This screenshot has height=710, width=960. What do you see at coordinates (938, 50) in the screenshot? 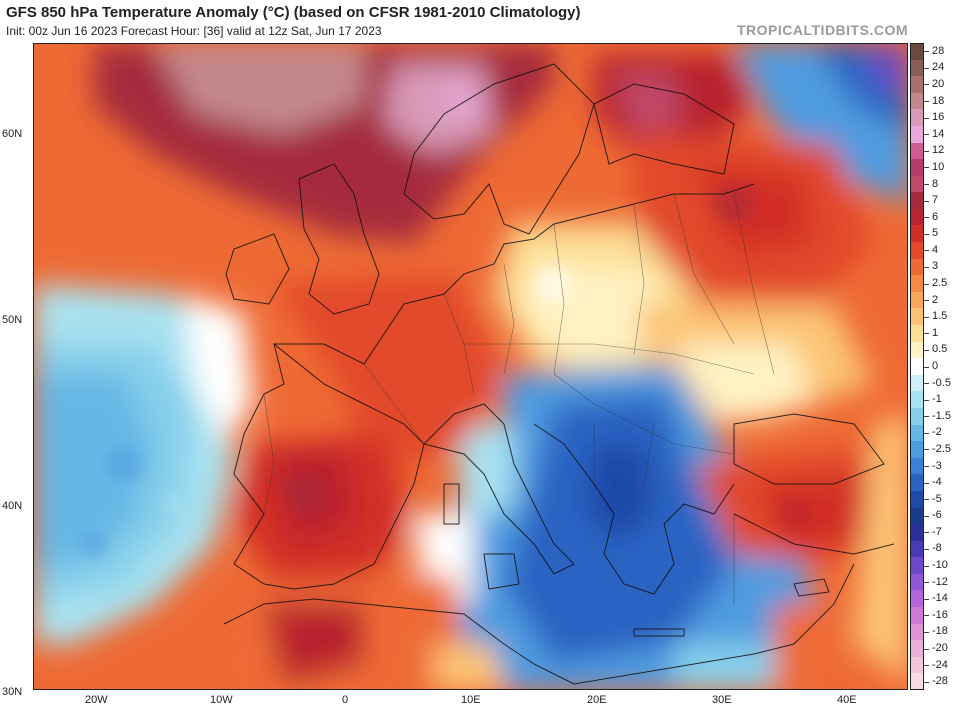
I see `colorbar-label: 28` at bounding box center [938, 50].